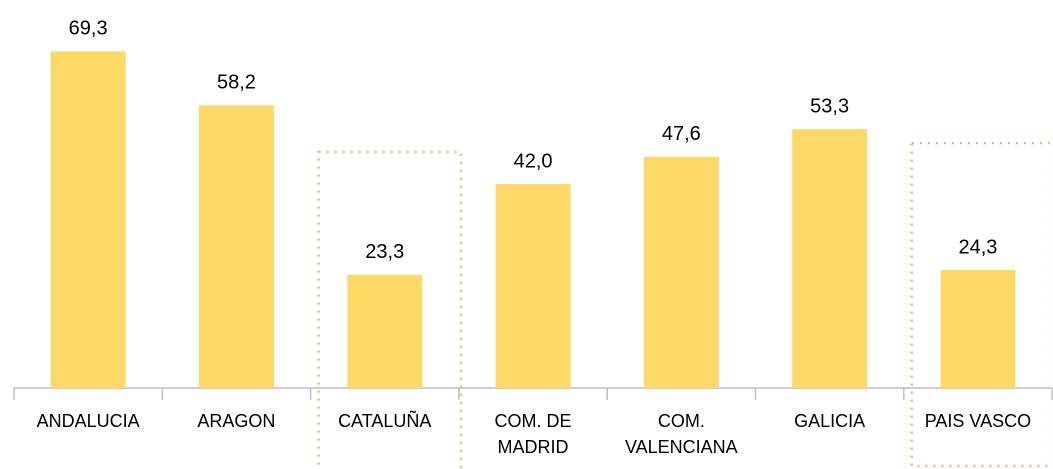 Image resolution: width=1053 pixels, height=469 pixels. What do you see at coordinates (977, 247) in the screenshot?
I see `data-label: 24,3` at bounding box center [977, 247].